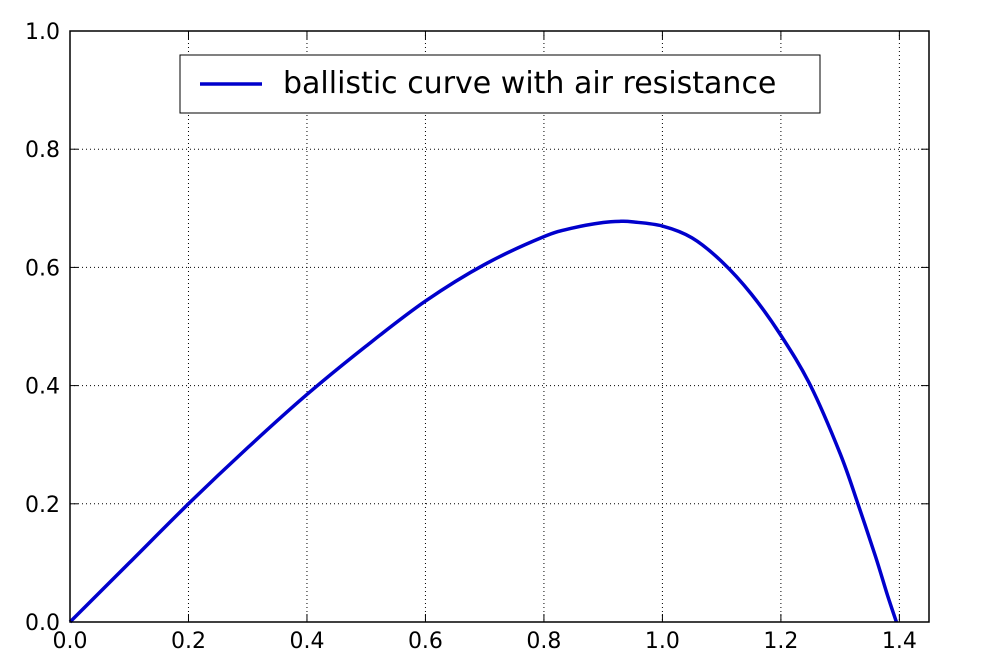 This screenshot has height=667, width=1000. I want to click on y-tick-label: 0.0, so click(42, 623).